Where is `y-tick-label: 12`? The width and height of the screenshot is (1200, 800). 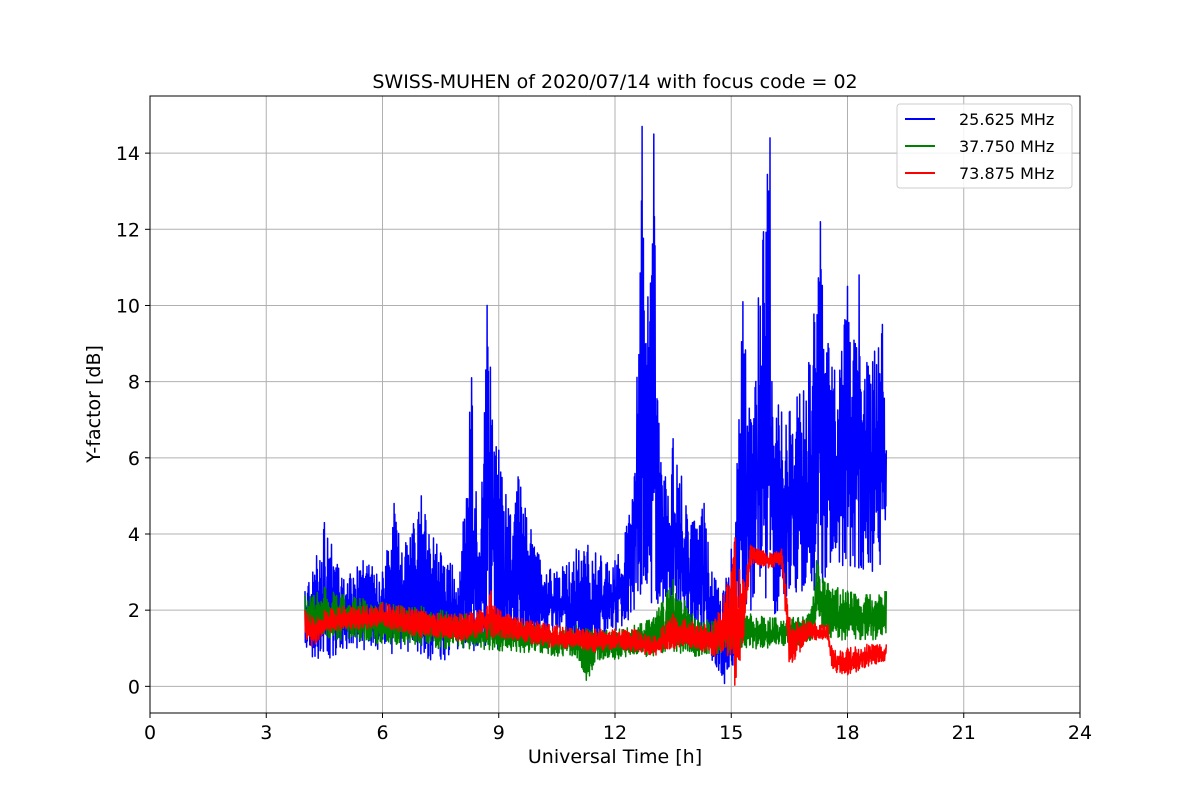
y-tick-label: 12 is located at coordinates (128, 230).